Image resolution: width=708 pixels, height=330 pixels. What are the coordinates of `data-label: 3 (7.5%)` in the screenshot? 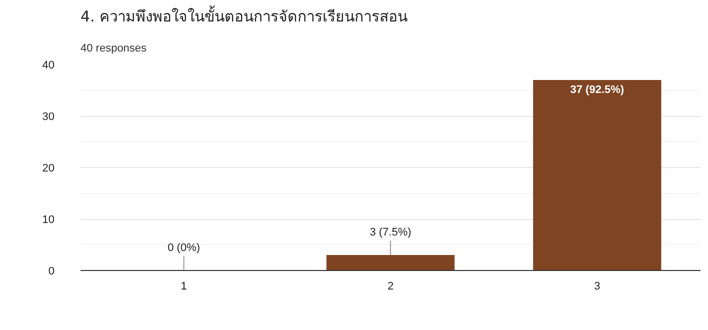 It's located at (391, 232).